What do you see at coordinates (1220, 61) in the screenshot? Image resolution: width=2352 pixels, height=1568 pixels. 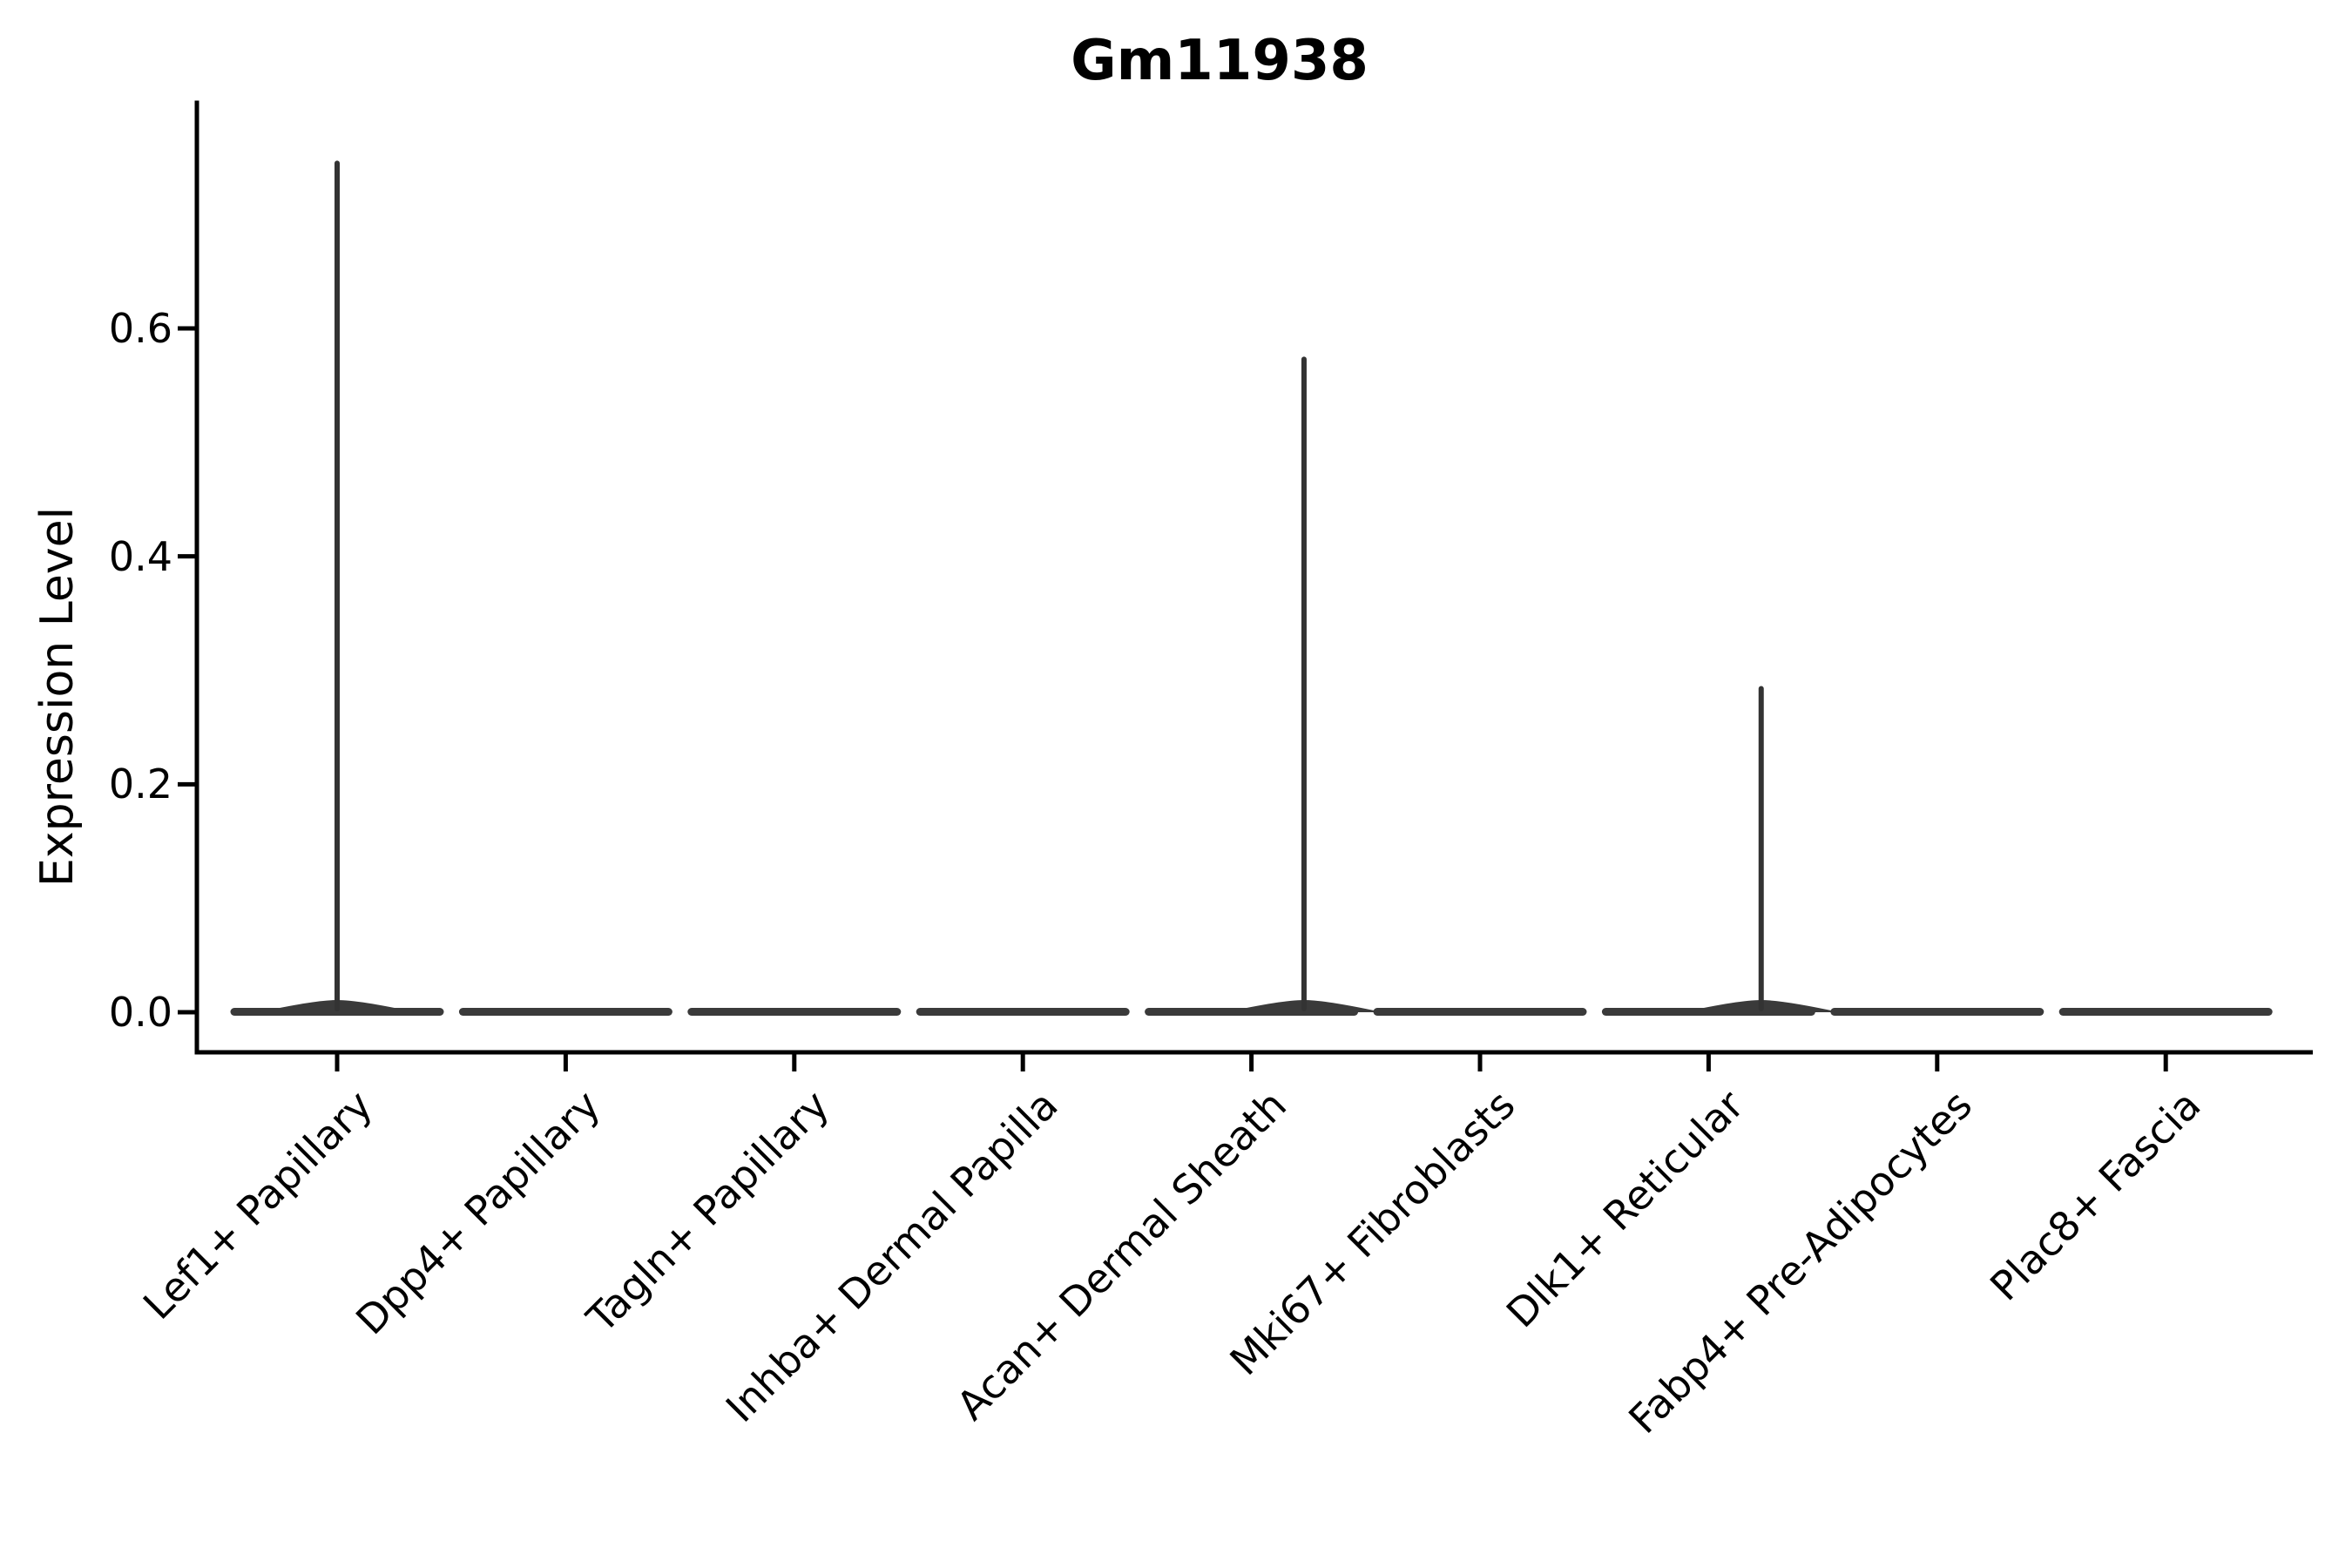 I see `chart-title: Gm11938` at bounding box center [1220, 61].